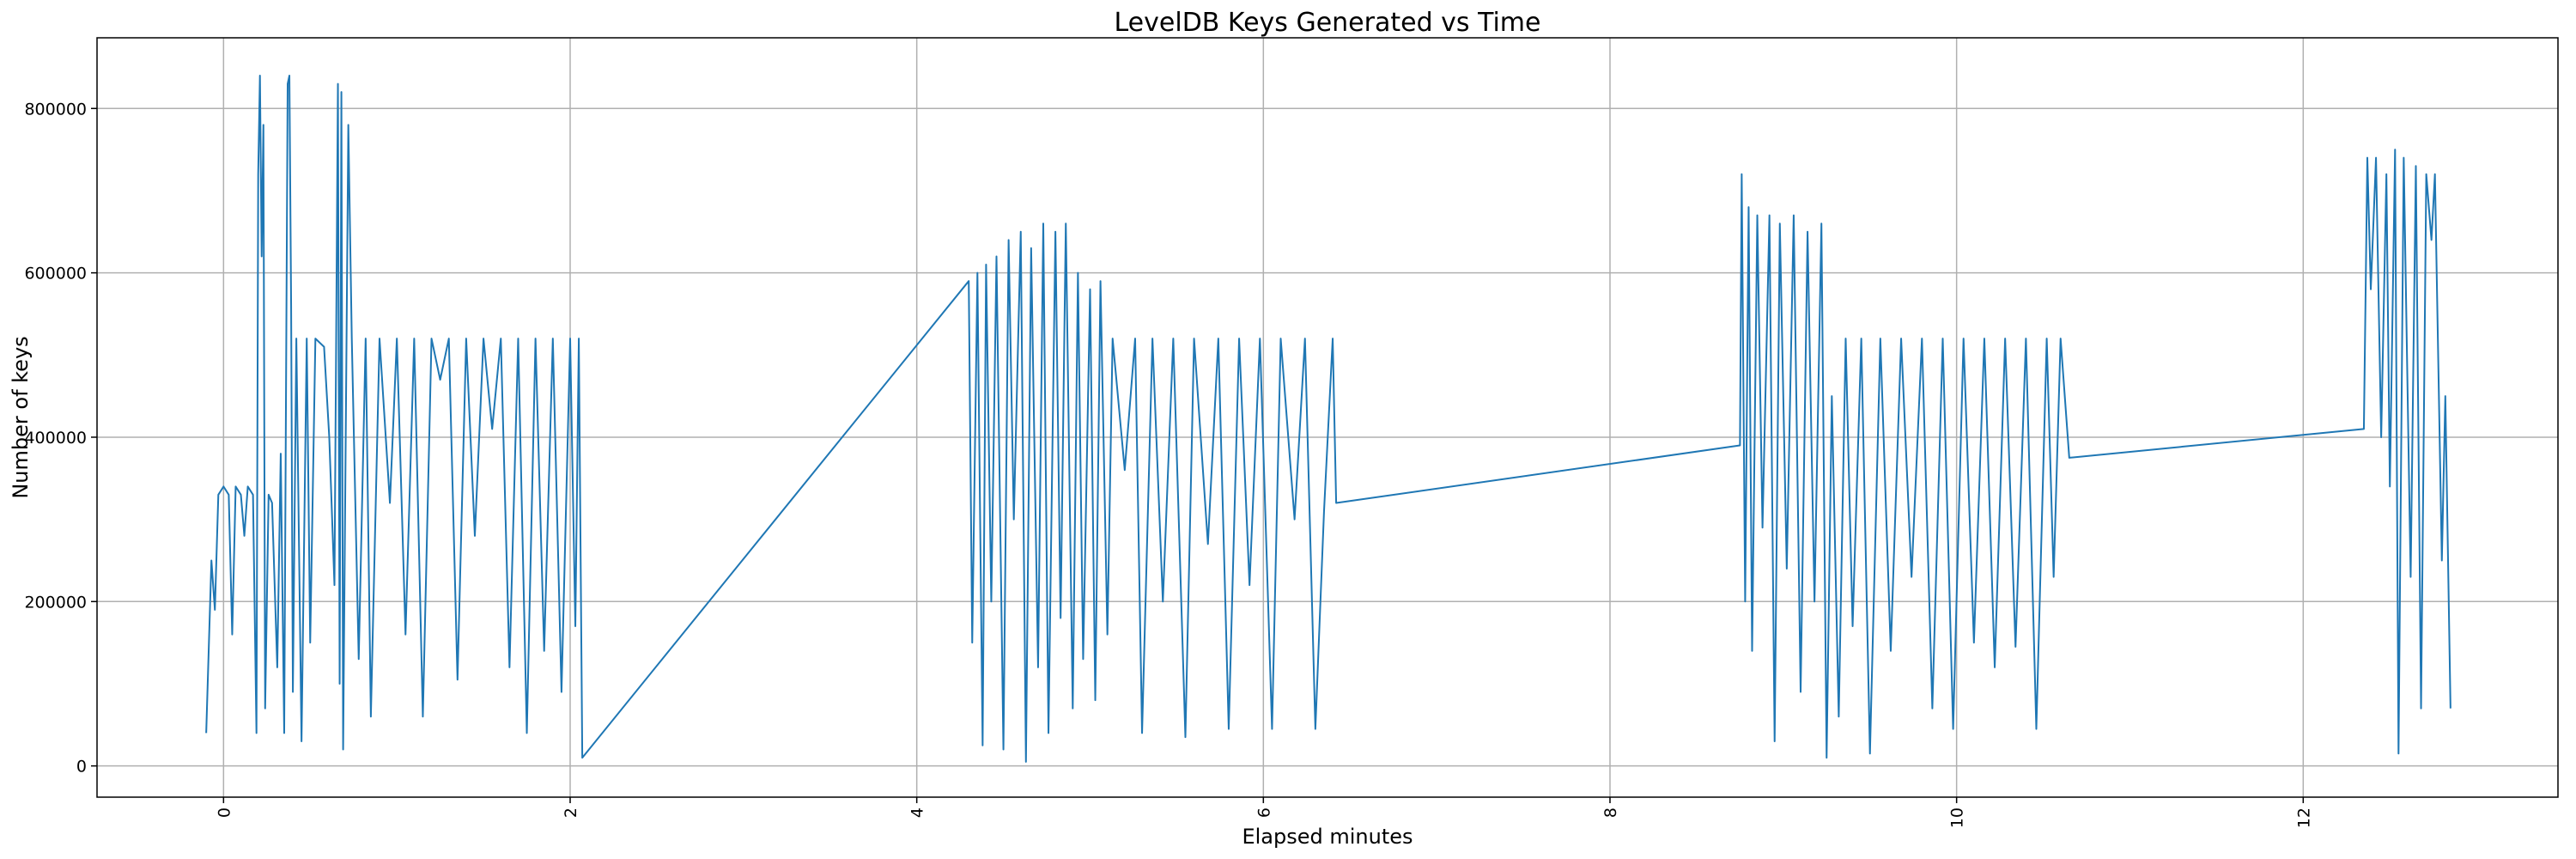  Describe the element at coordinates (2303, 817) in the screenshot. I see `x-tick-label: 12` at that location.